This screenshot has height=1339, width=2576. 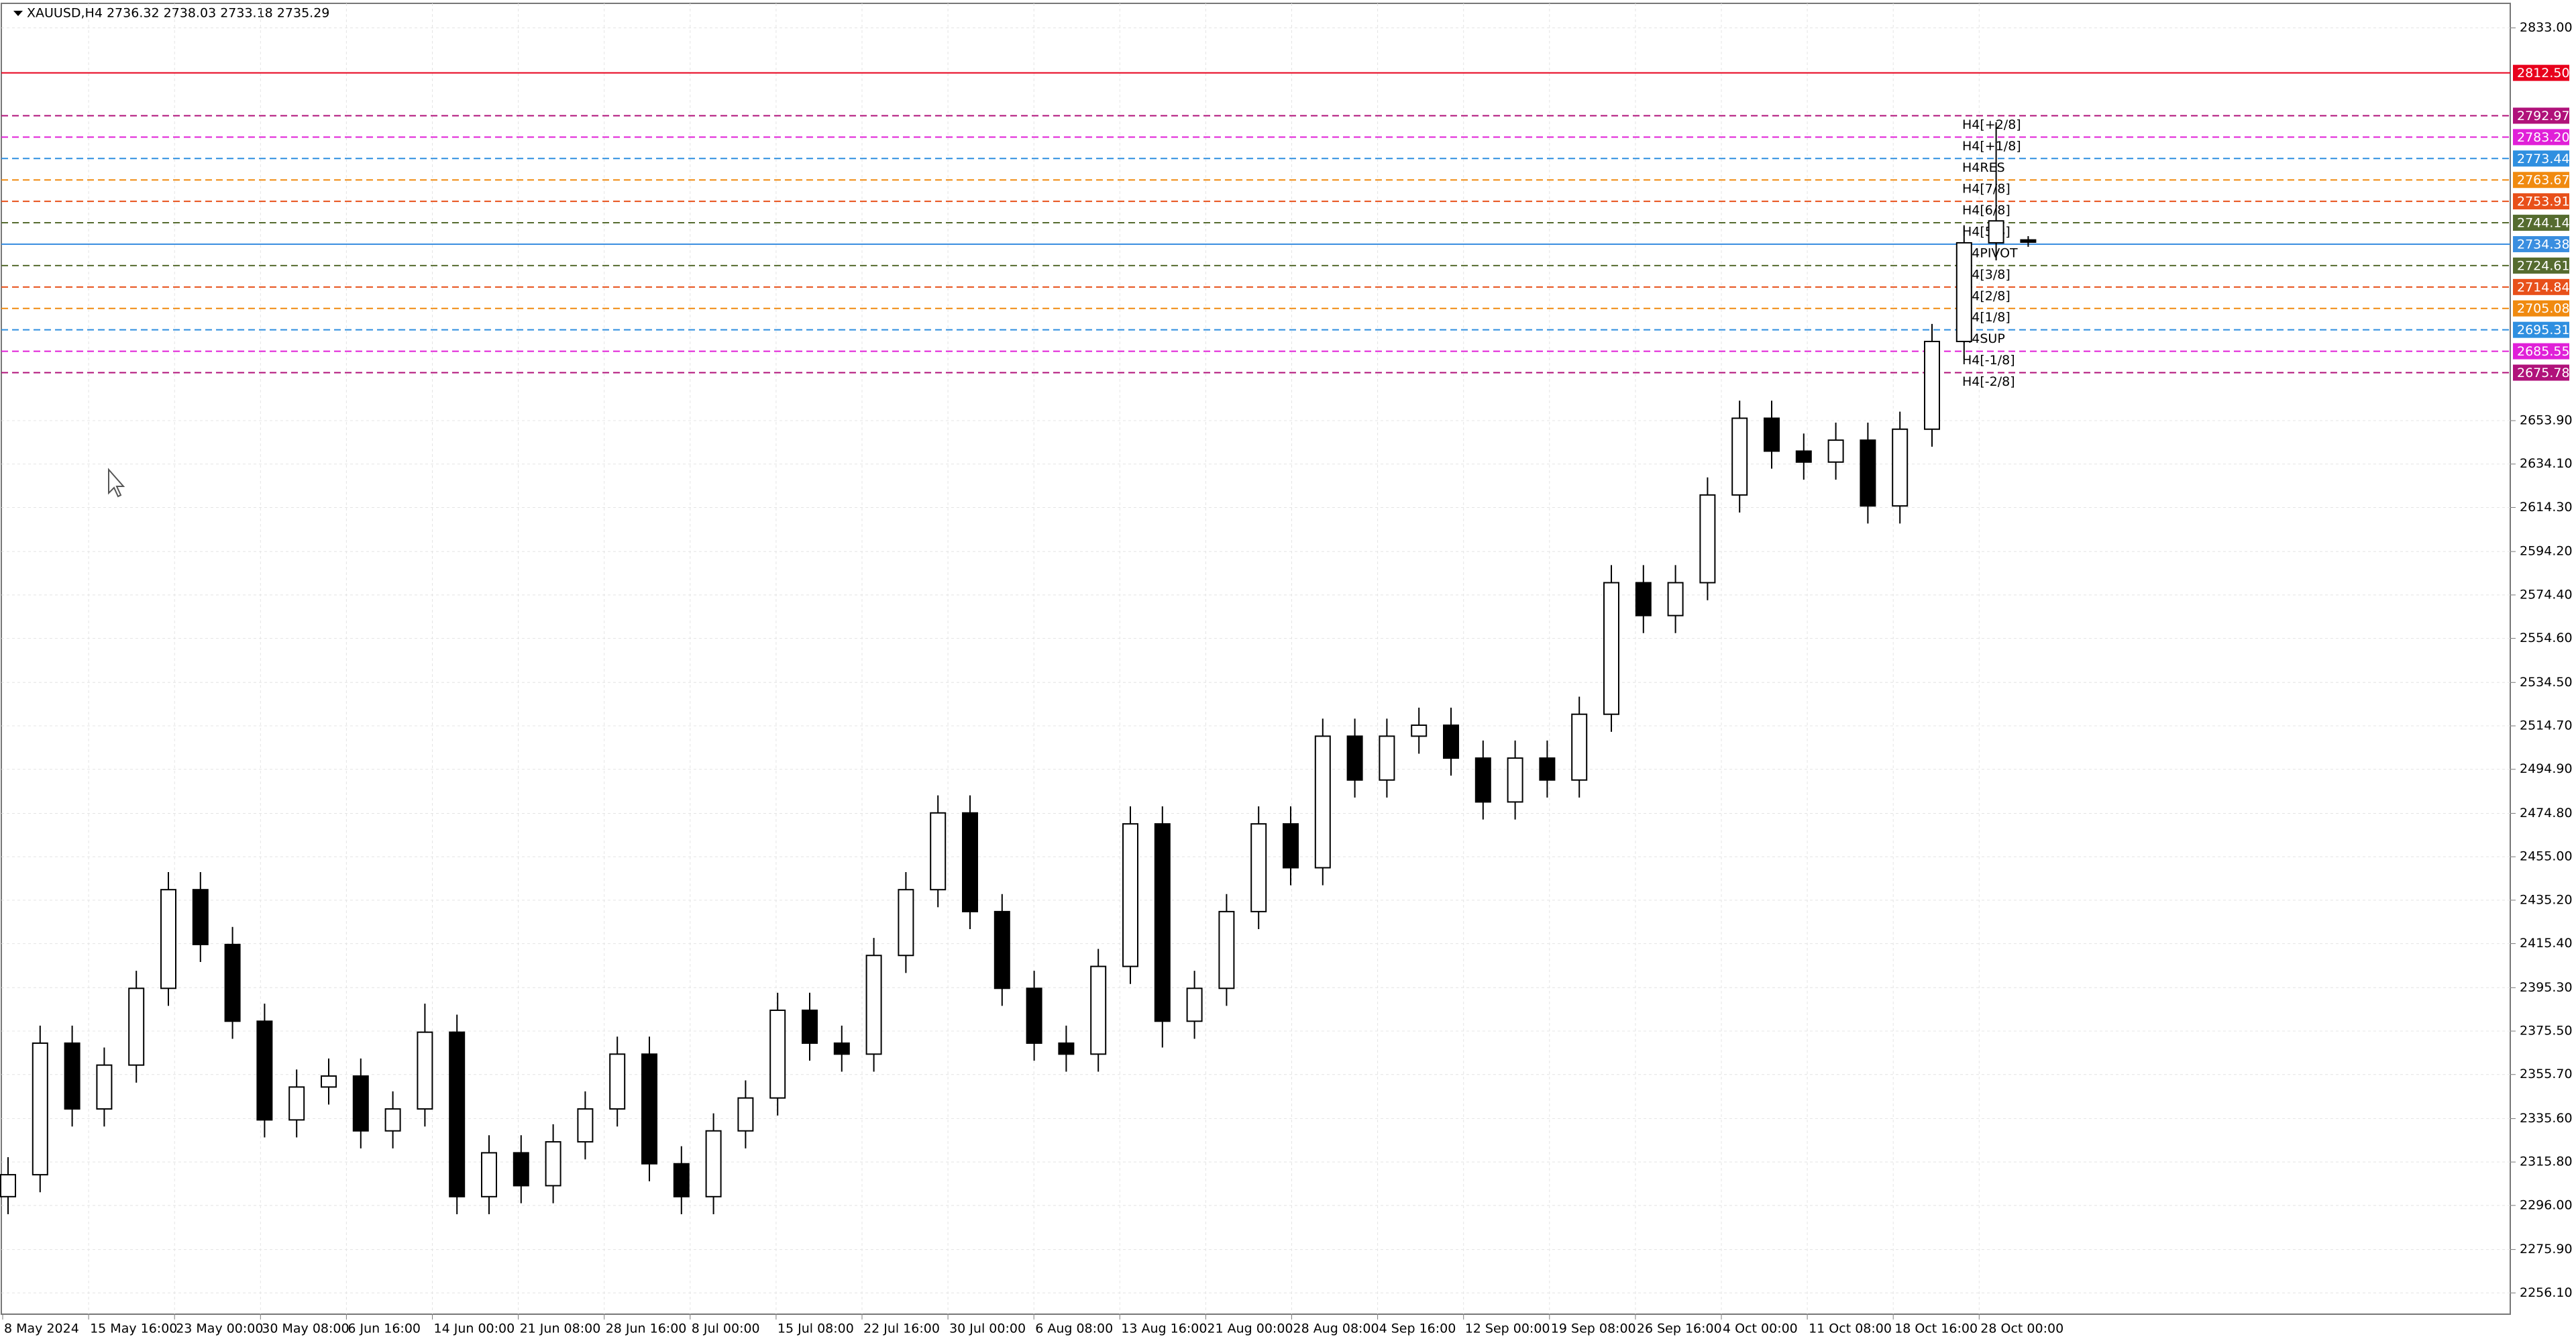 I want to click on price-tag-label: 2705.08, so click(x=2543, y=308).